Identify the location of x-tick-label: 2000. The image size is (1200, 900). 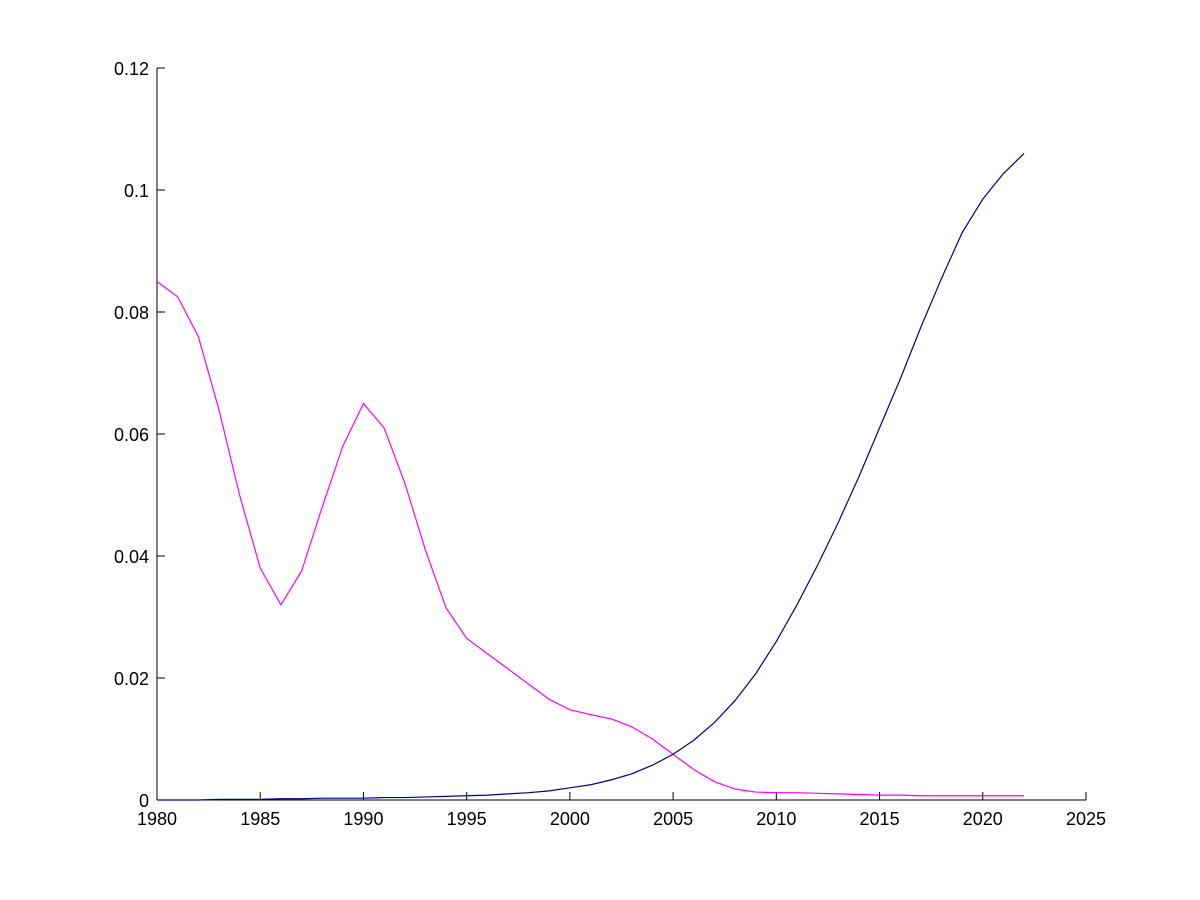
(570, 819).